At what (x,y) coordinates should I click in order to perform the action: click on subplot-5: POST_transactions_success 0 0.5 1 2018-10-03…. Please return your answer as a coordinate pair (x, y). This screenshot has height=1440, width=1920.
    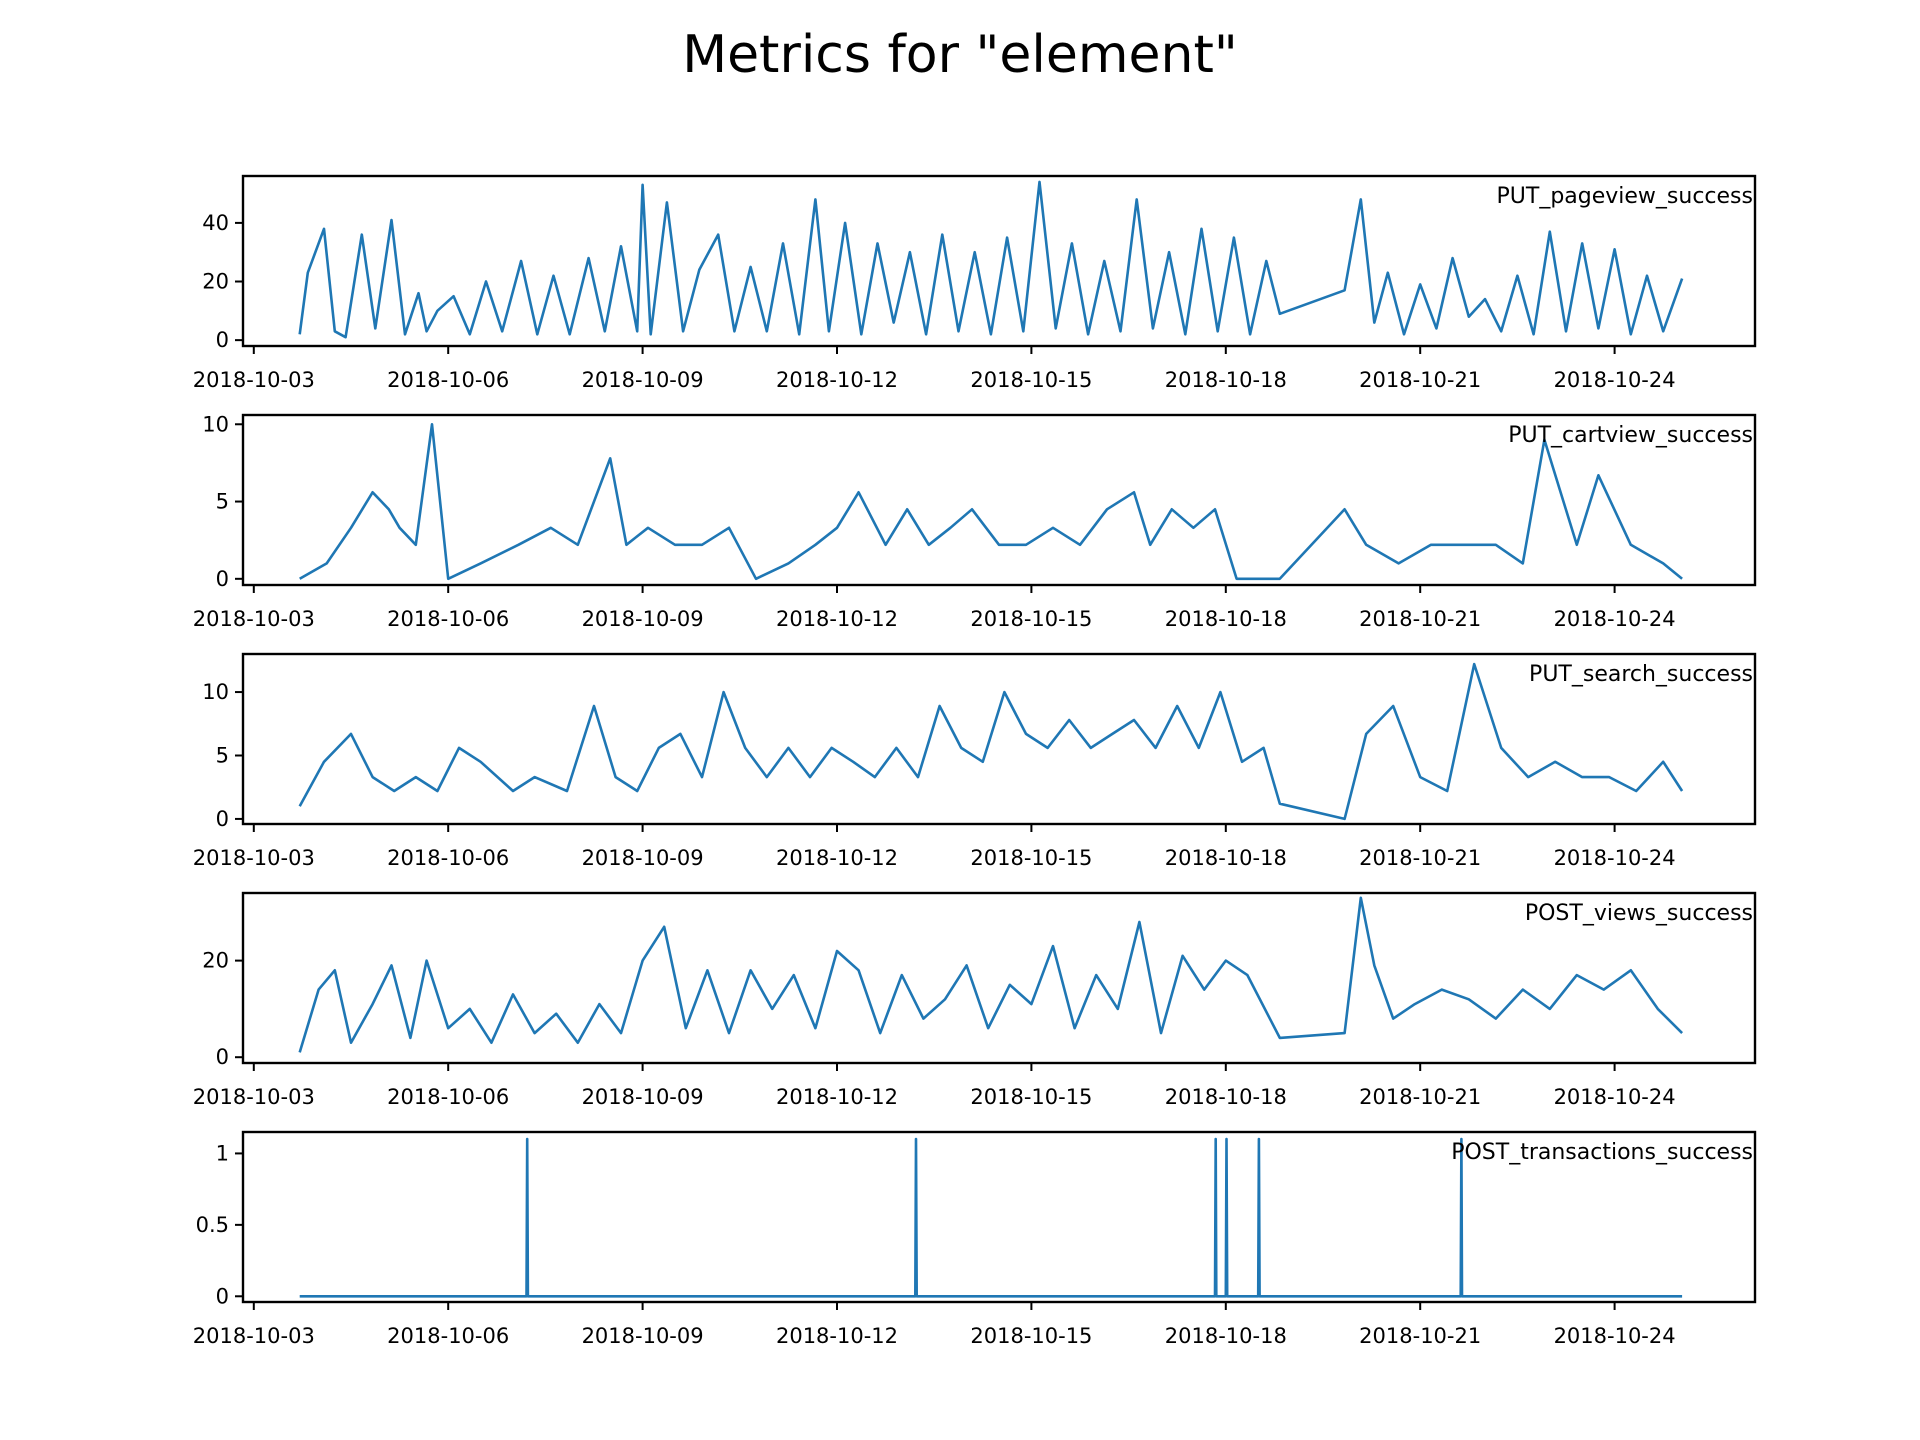
    Looking at the image, I should click on (975, 1239).